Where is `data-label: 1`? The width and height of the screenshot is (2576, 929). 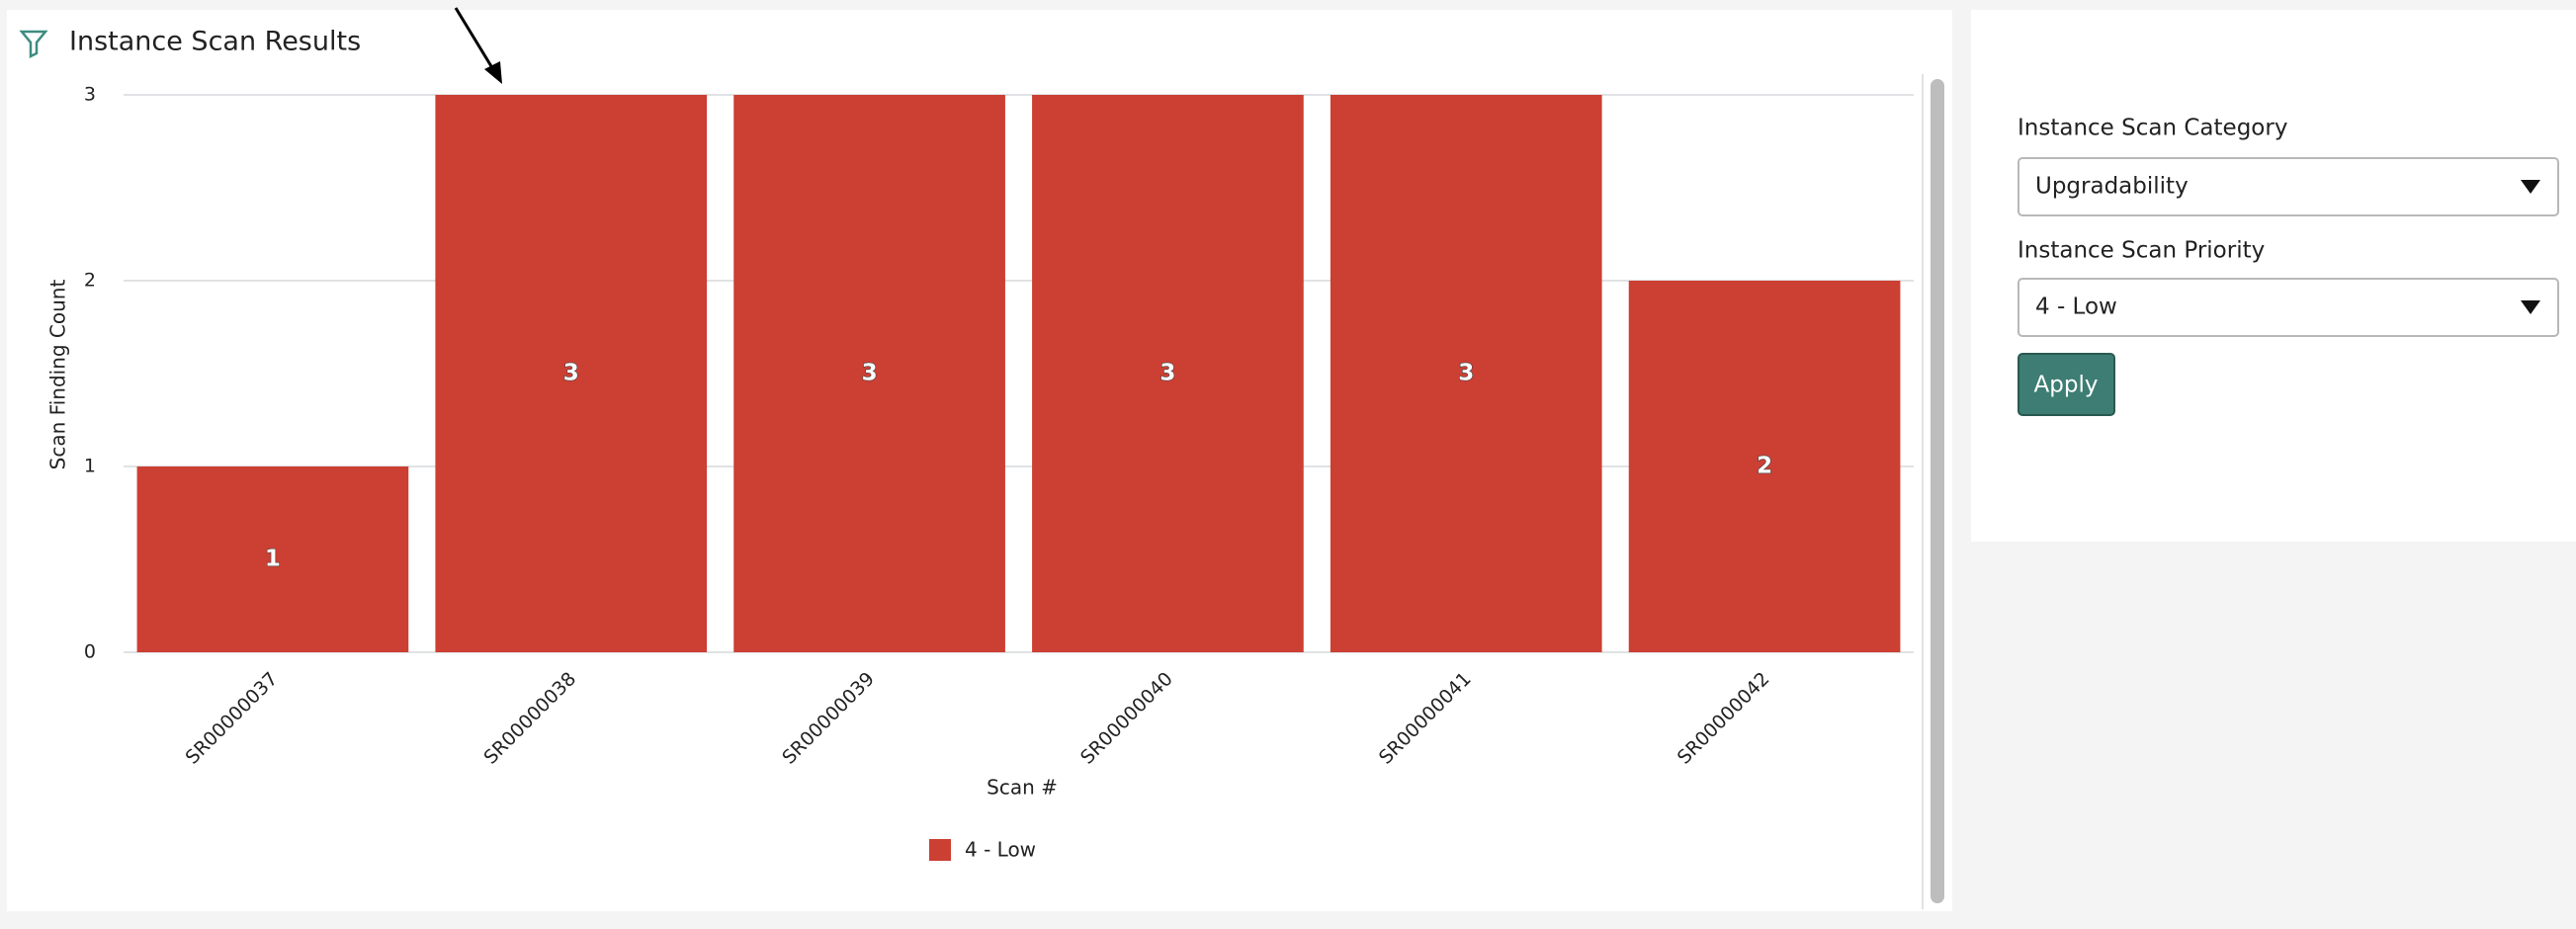
data-label: 1 is located at coordinates (273, 560).